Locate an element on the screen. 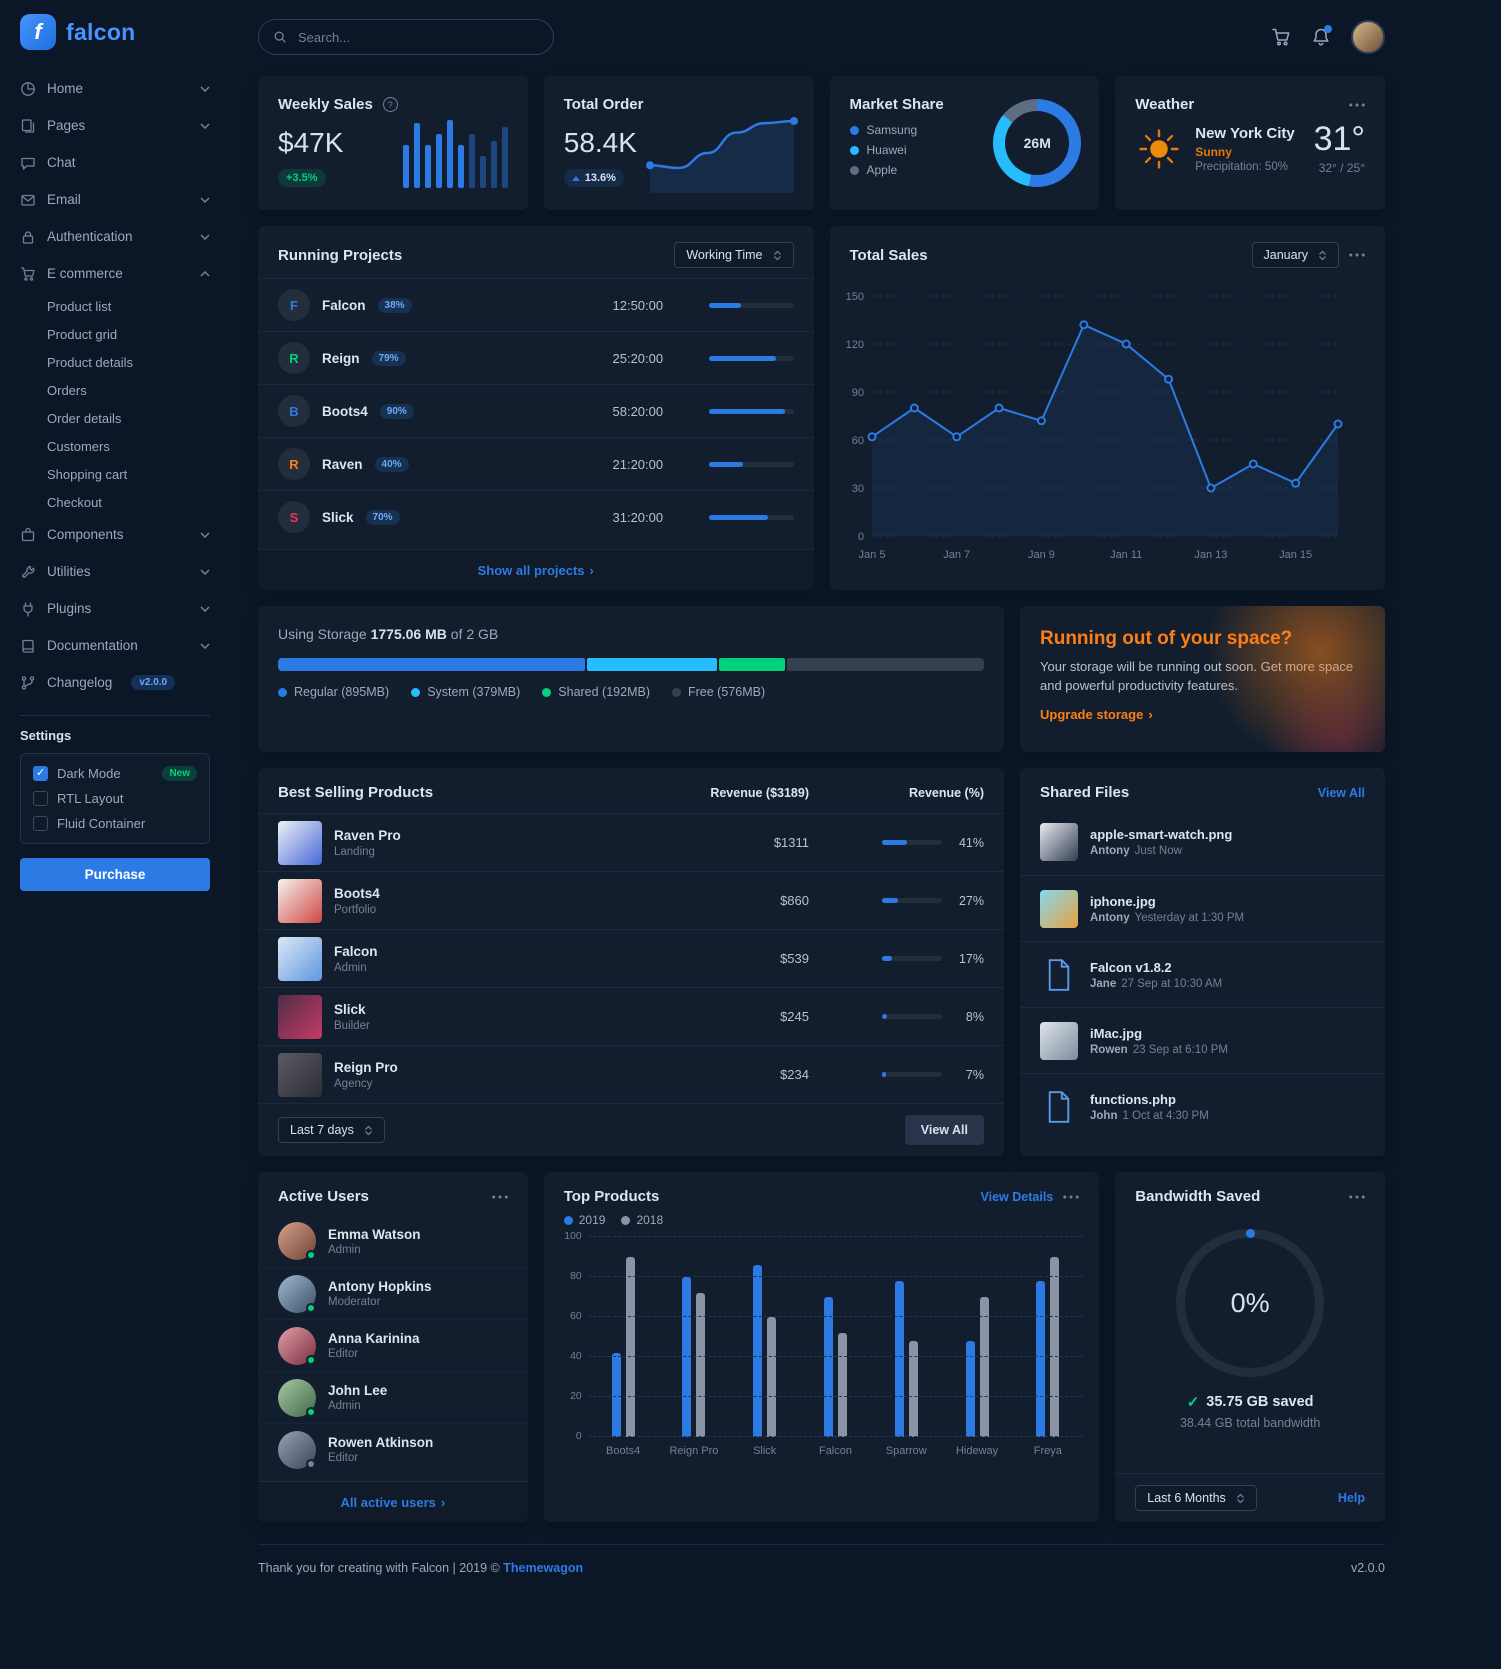 The width and height of the screenshot is (1501, 1669). avatar is located at coordinates (297, 1345).